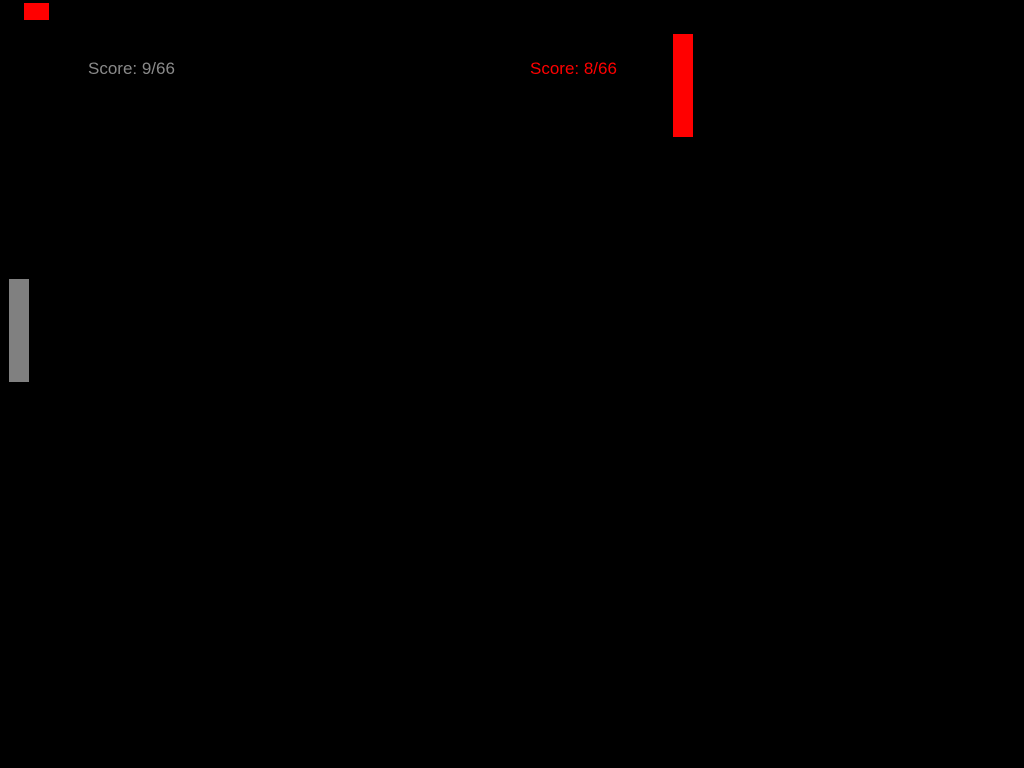 The height and width of the screenshot is (768, 1024). What do you see at coordinates (131, 68) in the screenshot?
I see `left-player-score: Score: 9/66` at bounding box center [131, 68].